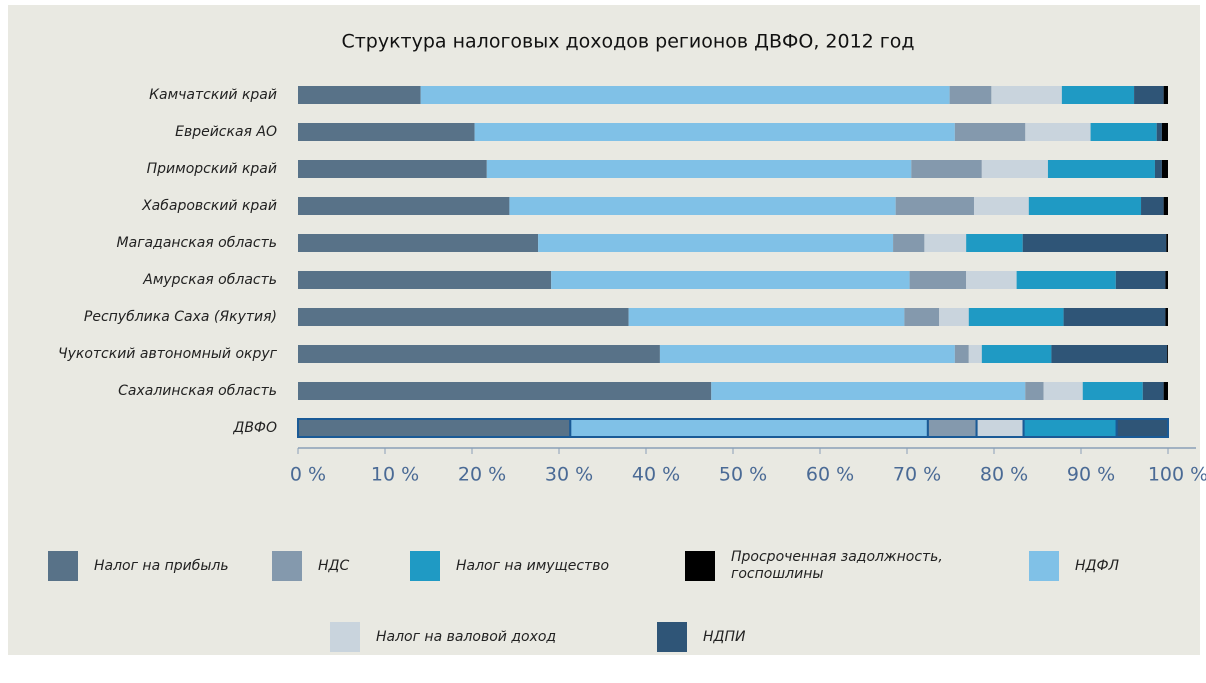 This screenshot has width=1206, height=683. Describe the element at coordinates (209, 280) in the screenshot. I see `category-label: Амурская область` at that location.